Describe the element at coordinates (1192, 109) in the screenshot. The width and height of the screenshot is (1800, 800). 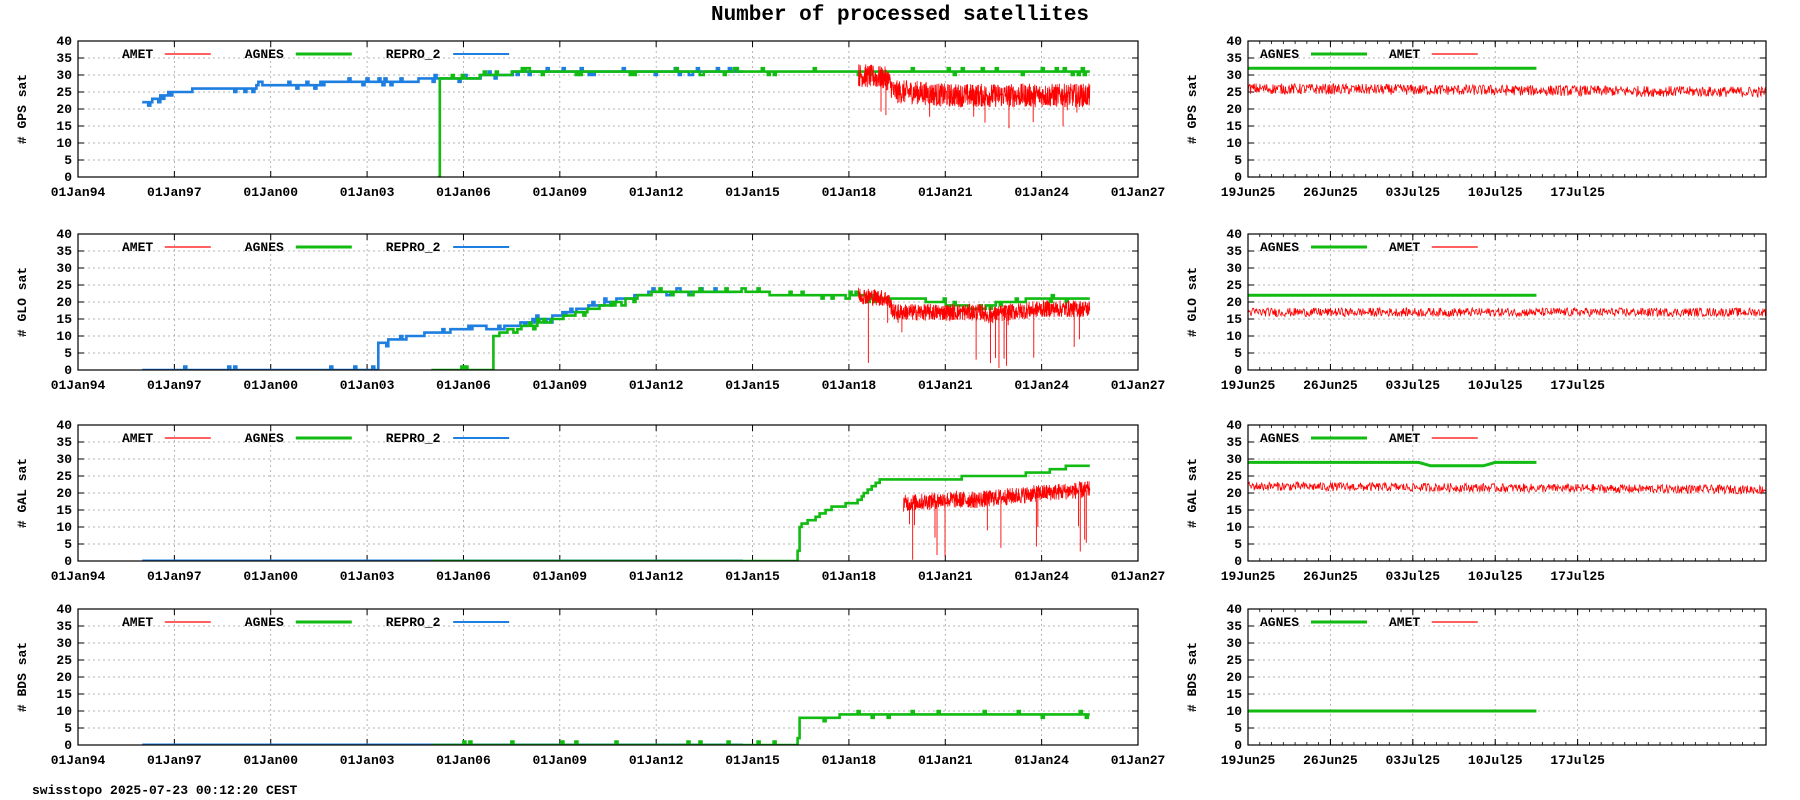
I see `y-axis-label: # GPS sat` at that location.